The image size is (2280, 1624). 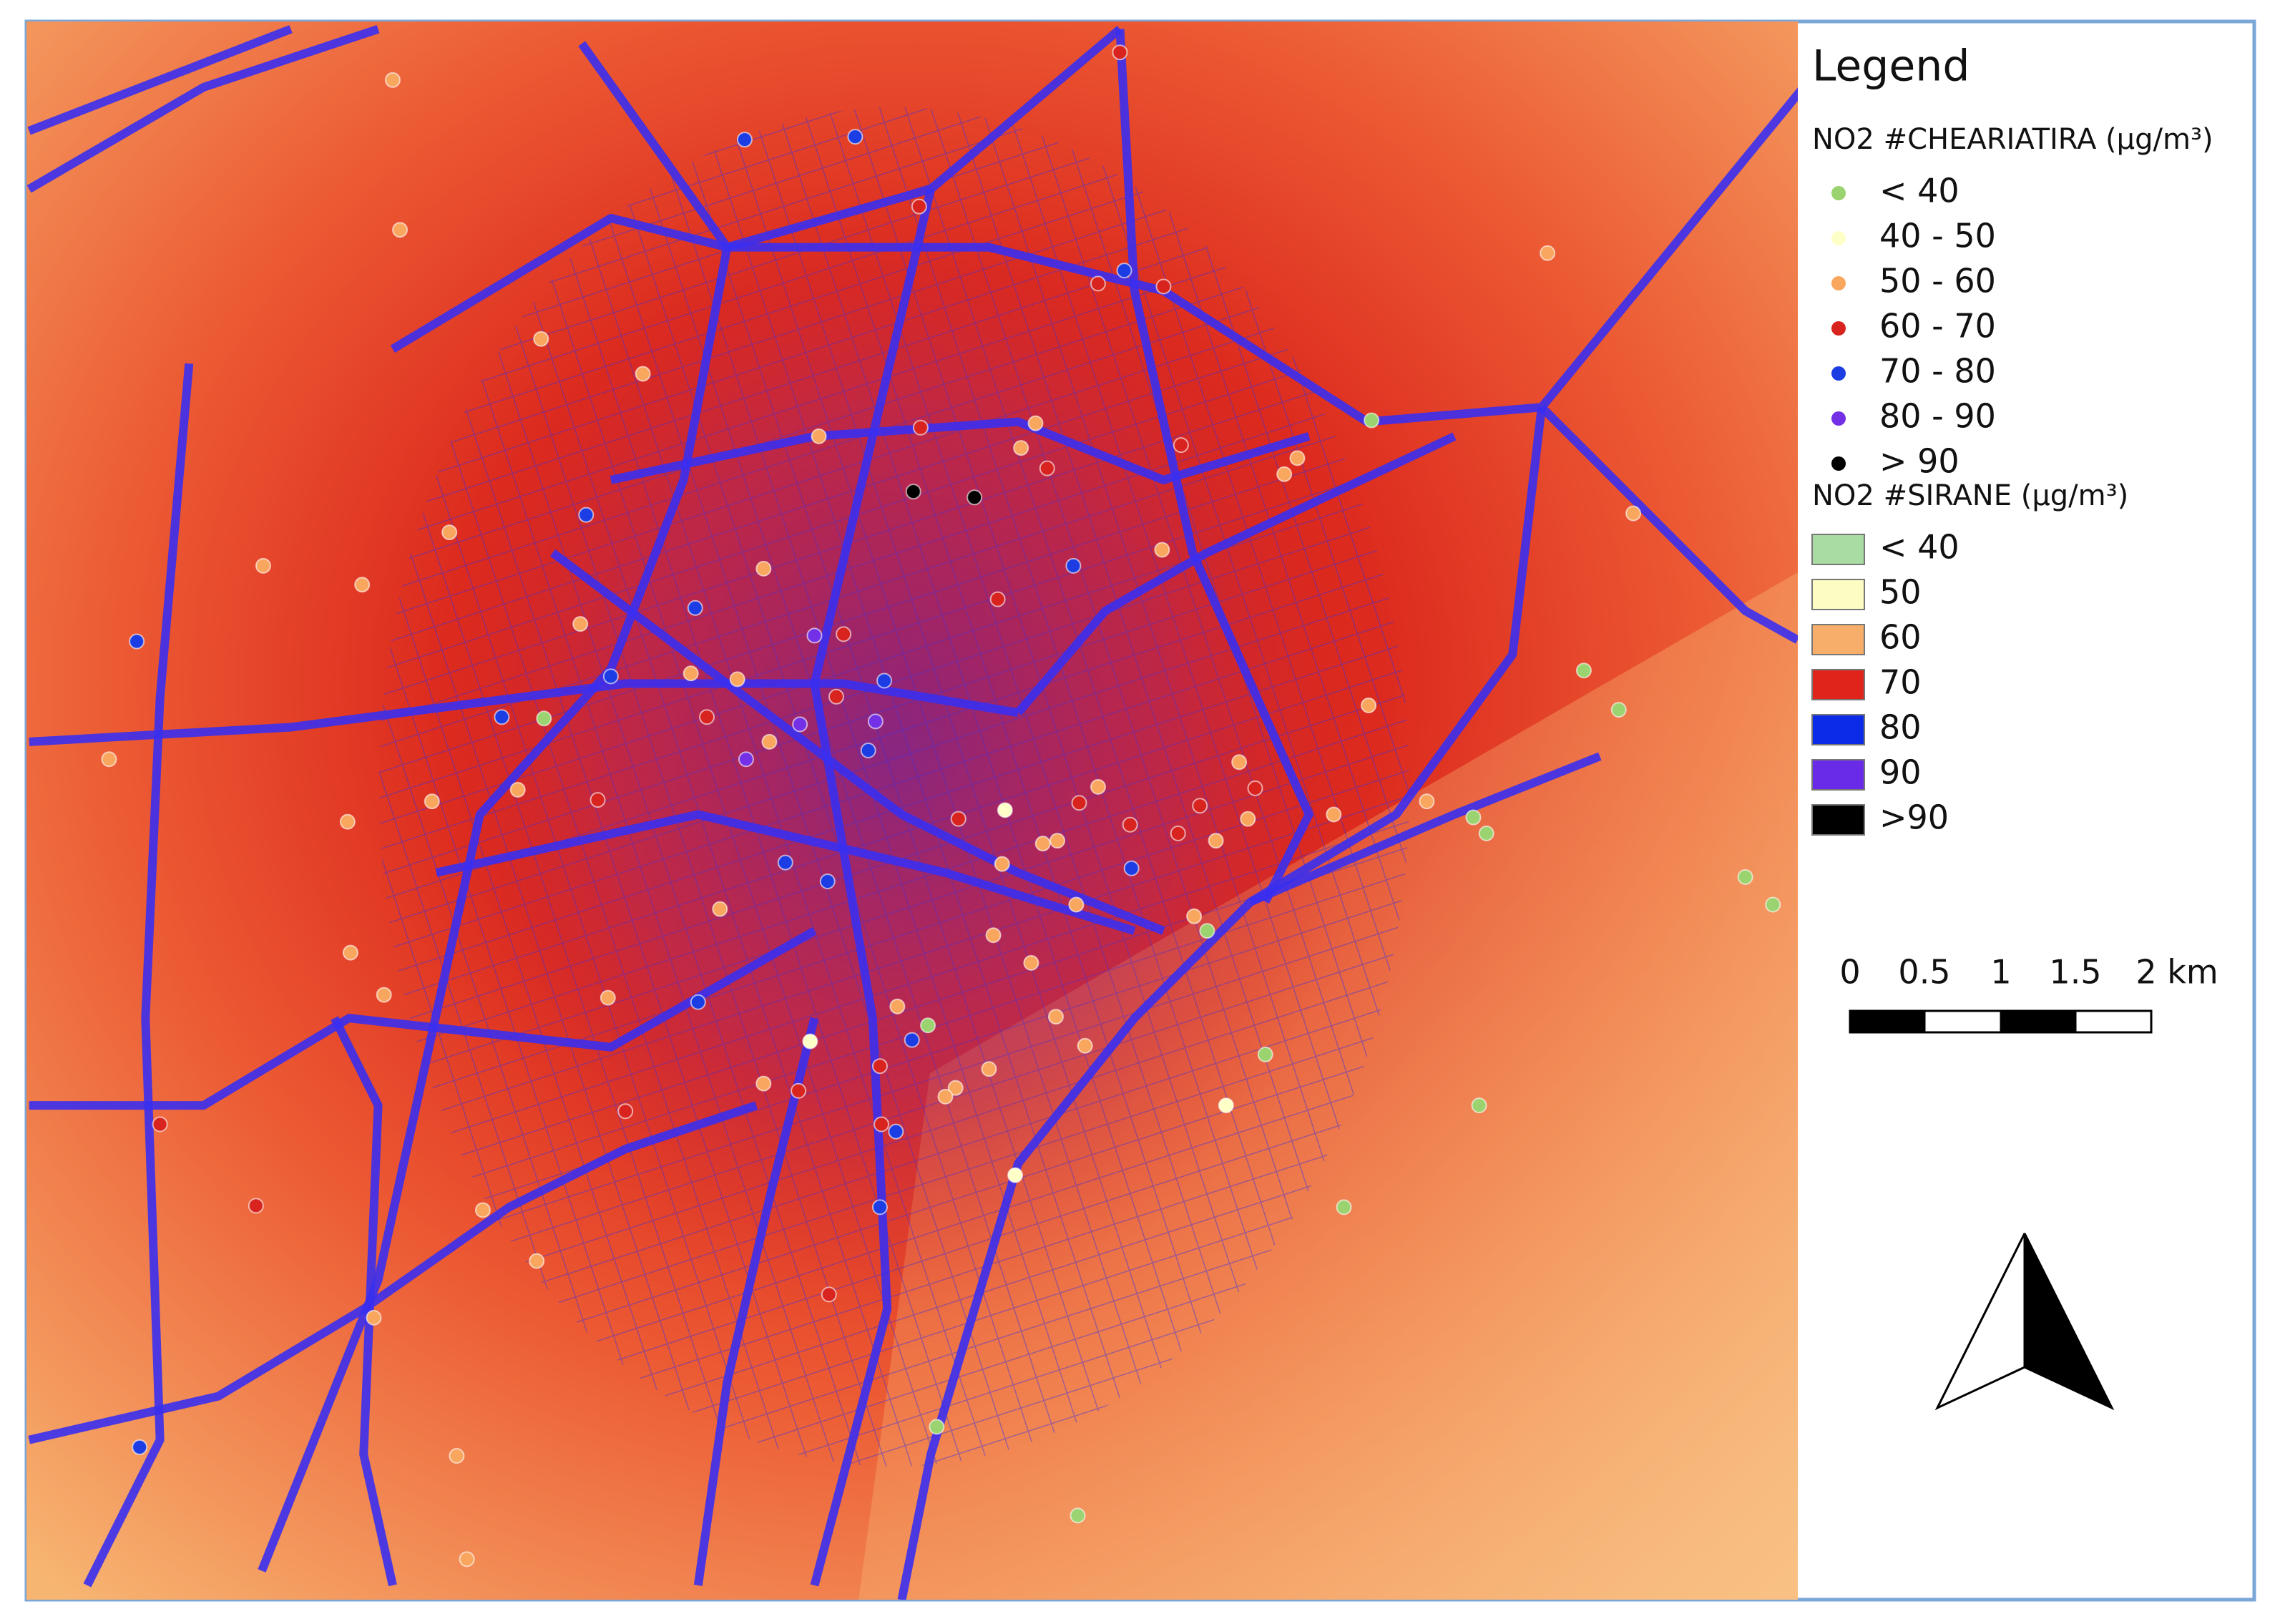 What do you see at coordinates (1914, 817) in the screenshot?
I see `legend-label: >90` at bounding box center [1914, 817].